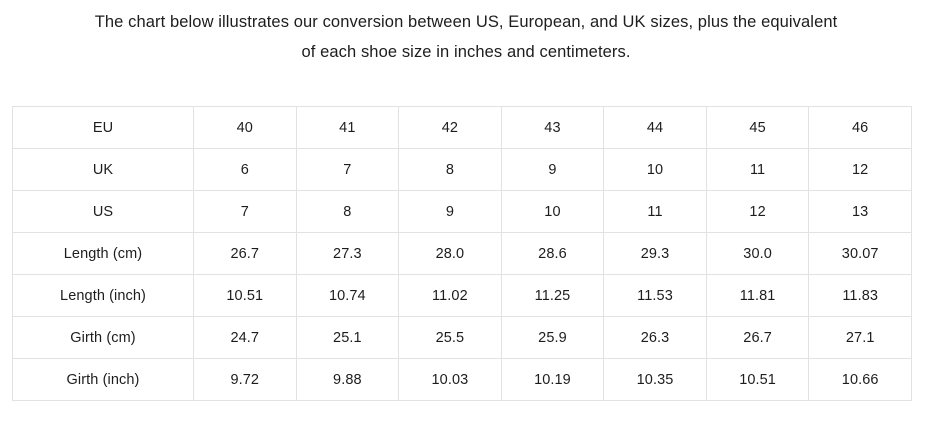 Image resolution: width=932 pixels, height=424 pixels. Describe the element at coordinates (347, 127) in the screenshot. I see `table-cell: 41` at that location.